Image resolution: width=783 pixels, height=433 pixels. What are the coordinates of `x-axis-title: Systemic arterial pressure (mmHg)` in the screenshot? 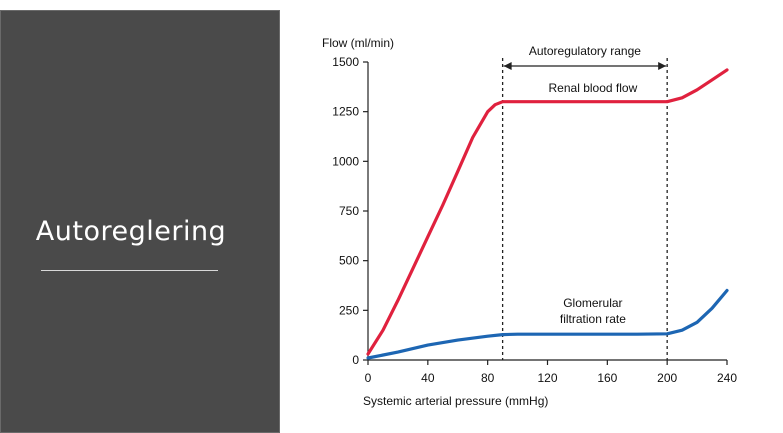 It's located at (455, 401).